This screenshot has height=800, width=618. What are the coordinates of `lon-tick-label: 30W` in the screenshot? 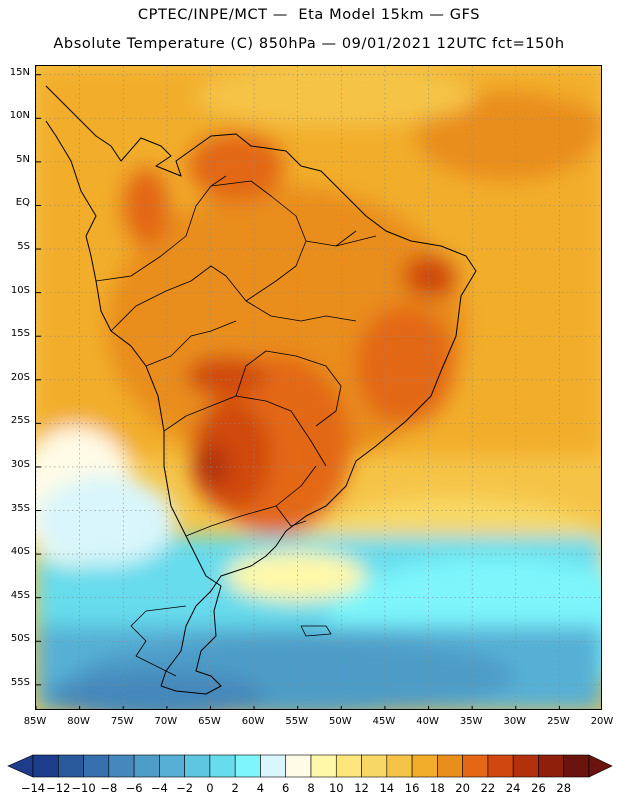 It's located at (515, 721).